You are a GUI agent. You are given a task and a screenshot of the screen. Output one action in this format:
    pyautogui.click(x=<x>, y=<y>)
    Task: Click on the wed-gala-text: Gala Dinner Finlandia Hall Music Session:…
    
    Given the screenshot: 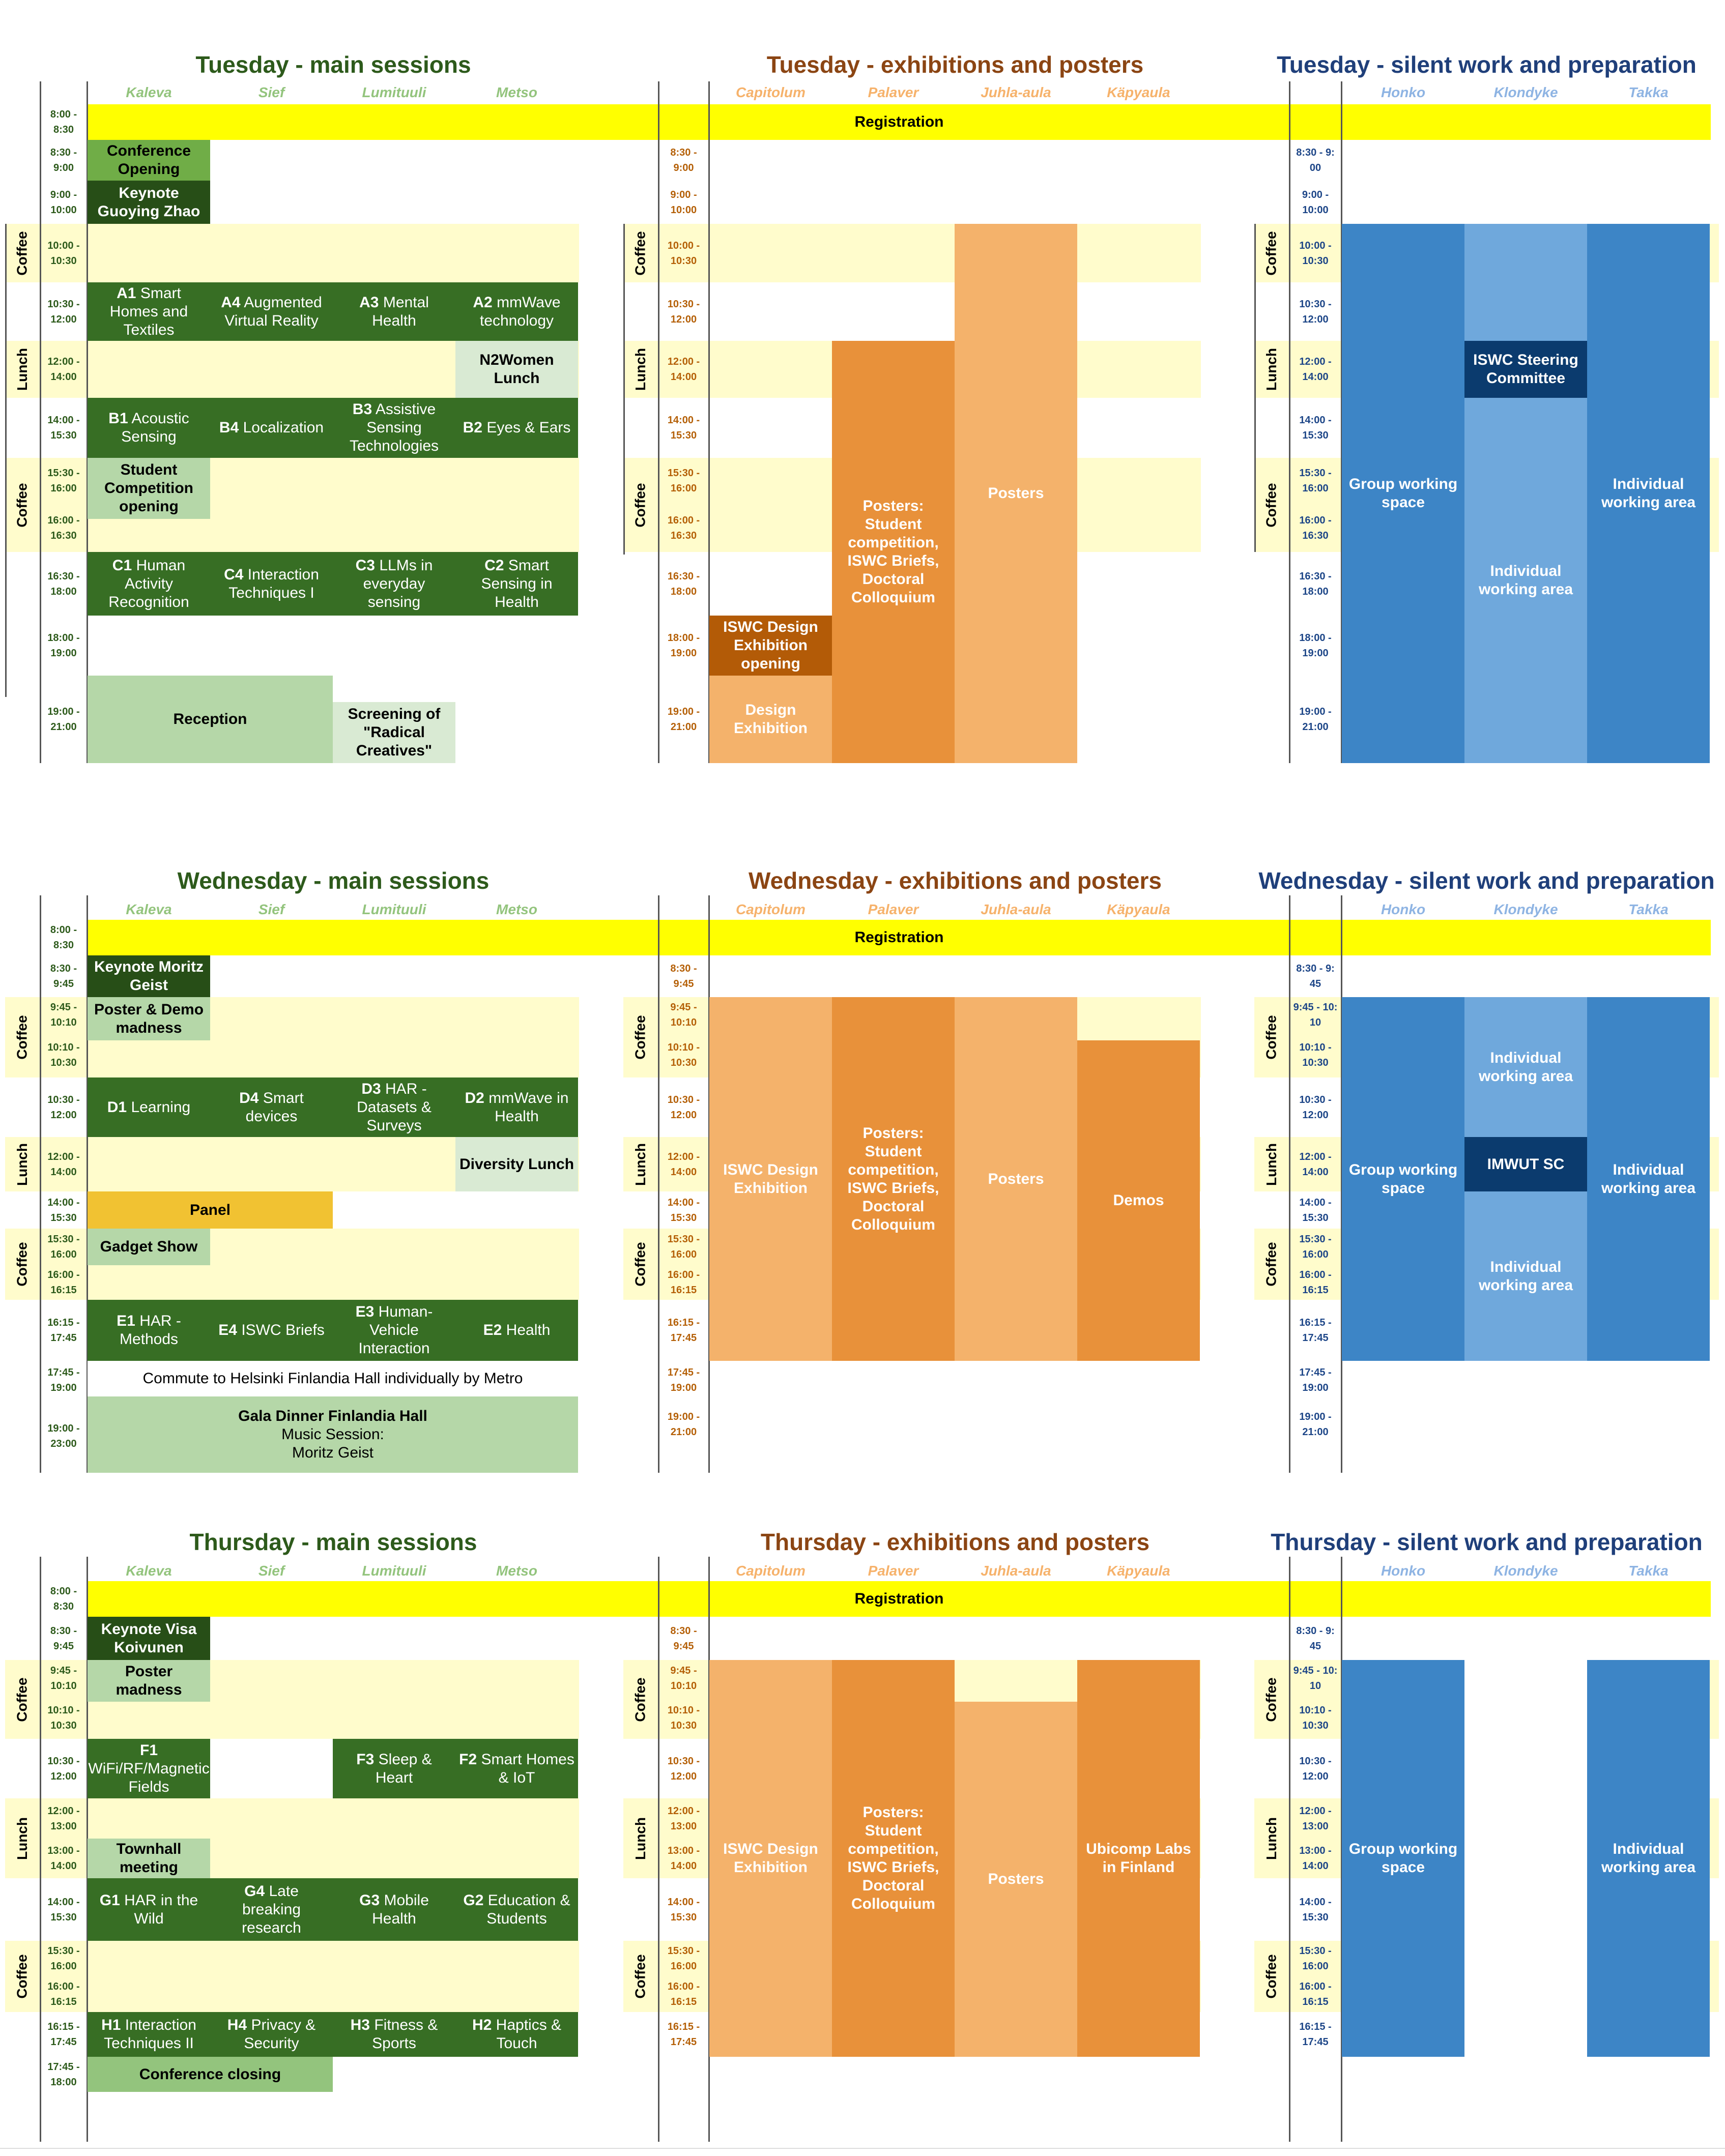 What is the action you would take?
    pyautogui.click(x=332, y=1434)
    